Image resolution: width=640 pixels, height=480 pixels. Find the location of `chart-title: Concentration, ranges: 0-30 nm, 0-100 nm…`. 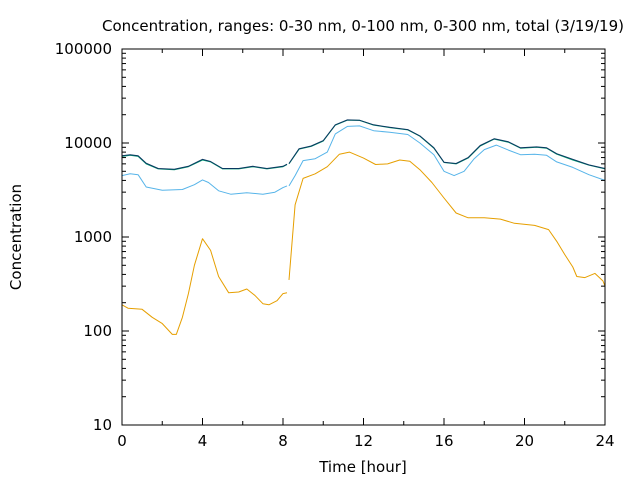

chart-title: Concentration, ranges: 0-30 nm, 0-100 nm… is located at coordinates (363, 26).